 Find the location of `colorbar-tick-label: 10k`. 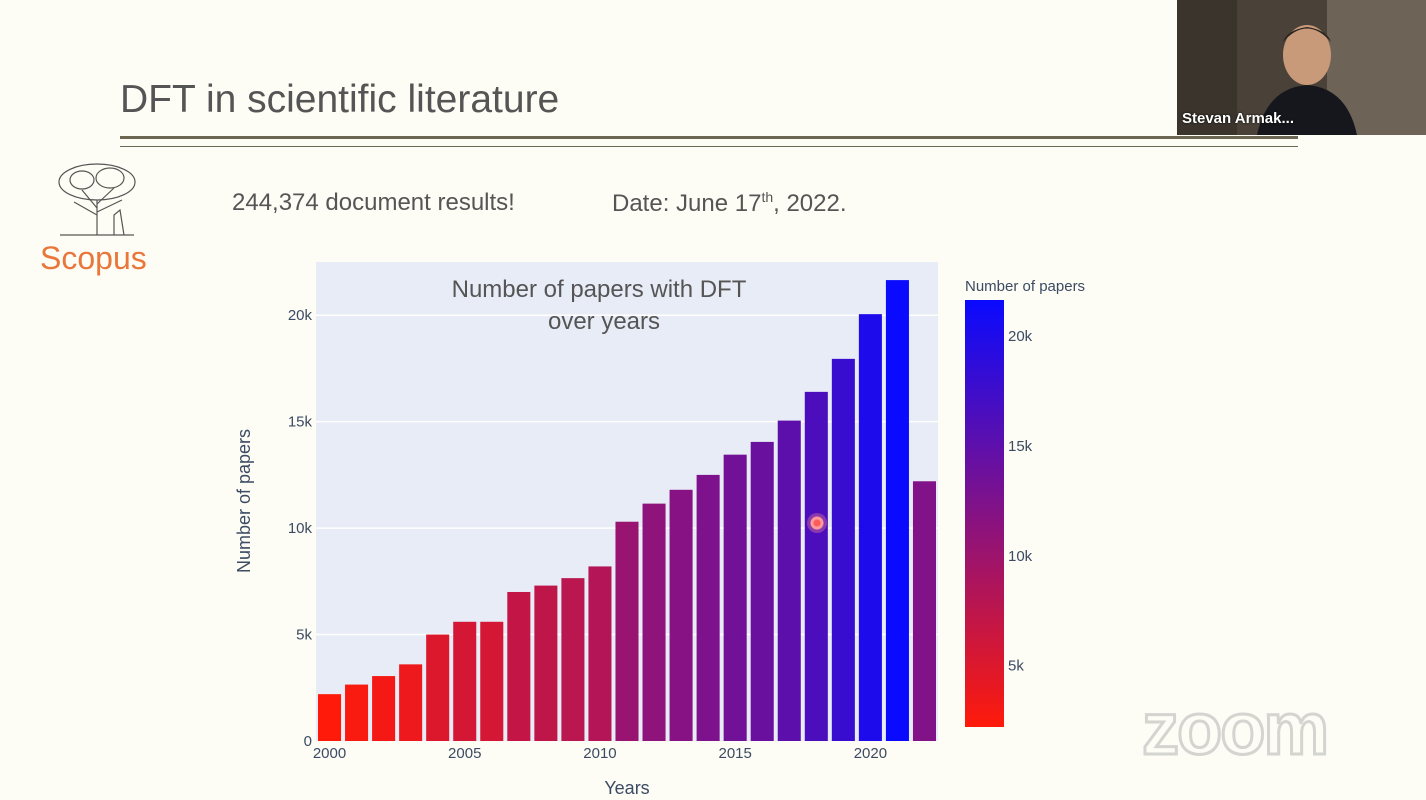

colorbar-tick-label: 10k is located at coordinates (1020, 556).